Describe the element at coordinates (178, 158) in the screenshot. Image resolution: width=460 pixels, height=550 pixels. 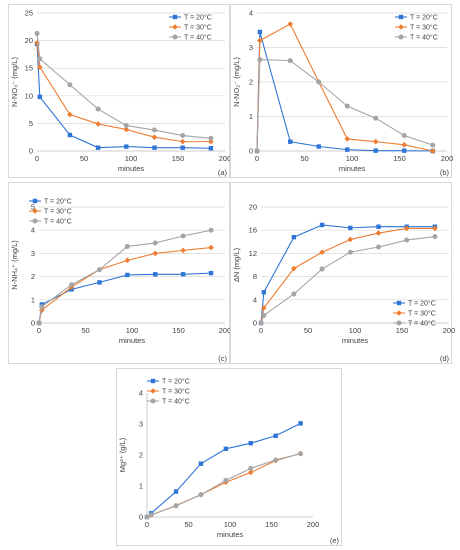
I see `x-tick-label: 150` at that location.